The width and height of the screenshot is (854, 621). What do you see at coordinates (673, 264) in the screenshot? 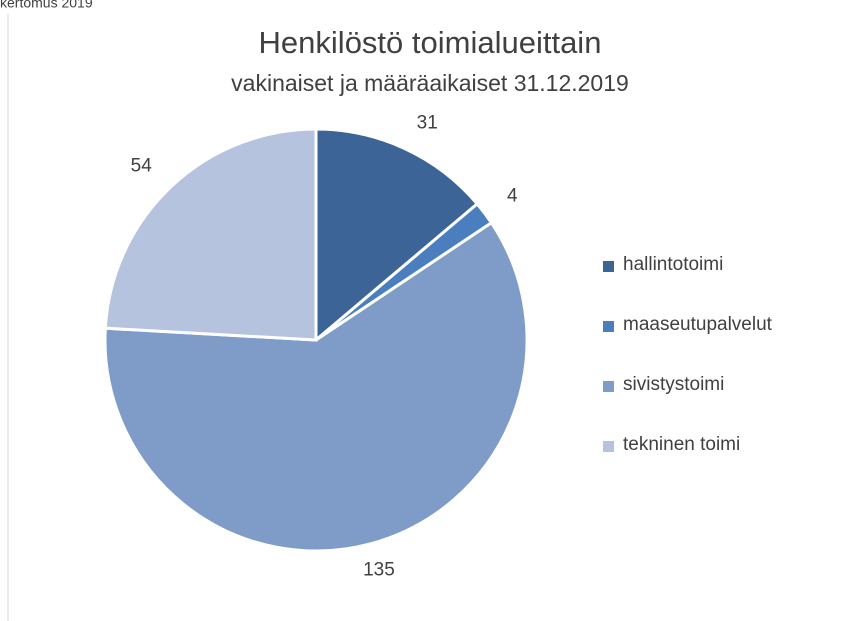
I see `legend-label: hallintotoimi` at bounding box center [673, 264].